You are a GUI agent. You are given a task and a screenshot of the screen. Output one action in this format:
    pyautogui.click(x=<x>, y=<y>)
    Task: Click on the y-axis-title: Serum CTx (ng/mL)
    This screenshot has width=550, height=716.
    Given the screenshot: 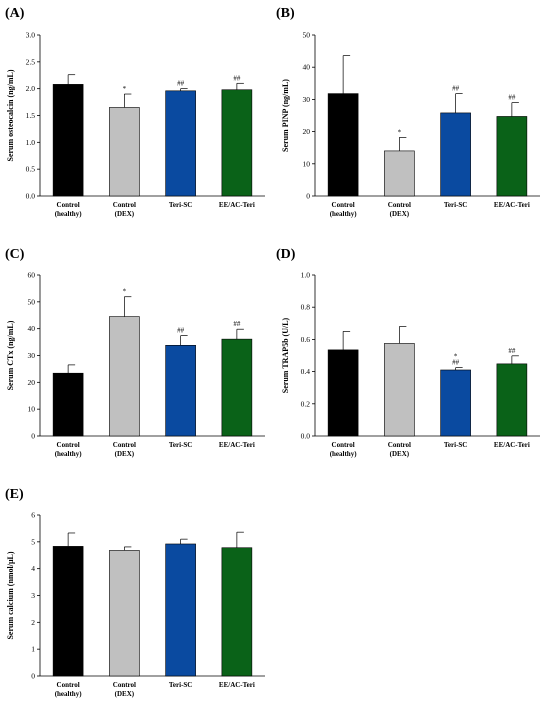 What is the action you would take?
    pyautogui.click(x=10, y=355)
    